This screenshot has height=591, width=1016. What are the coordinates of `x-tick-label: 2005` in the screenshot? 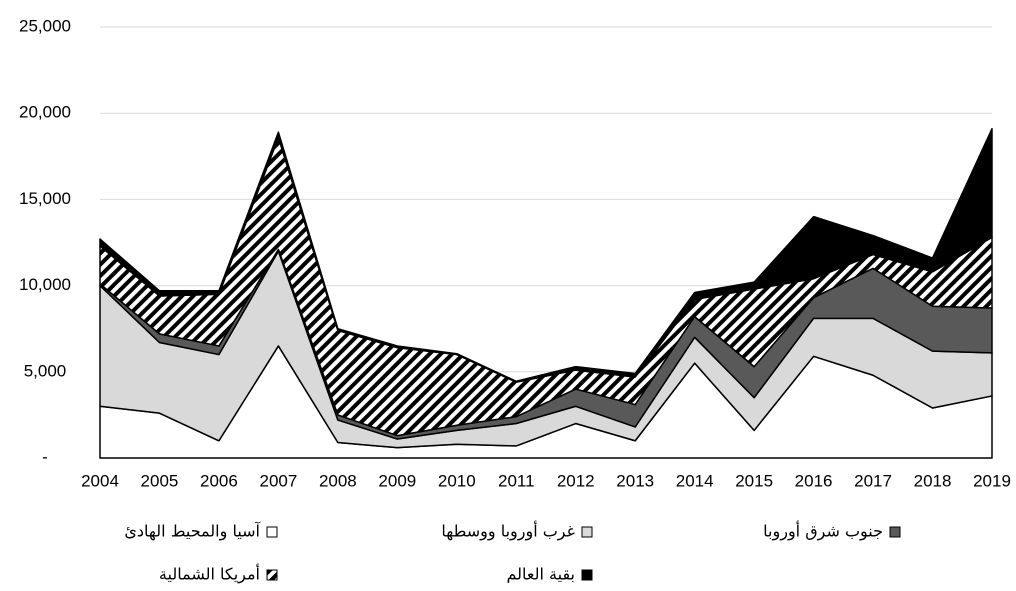 It's located at (160, 480).